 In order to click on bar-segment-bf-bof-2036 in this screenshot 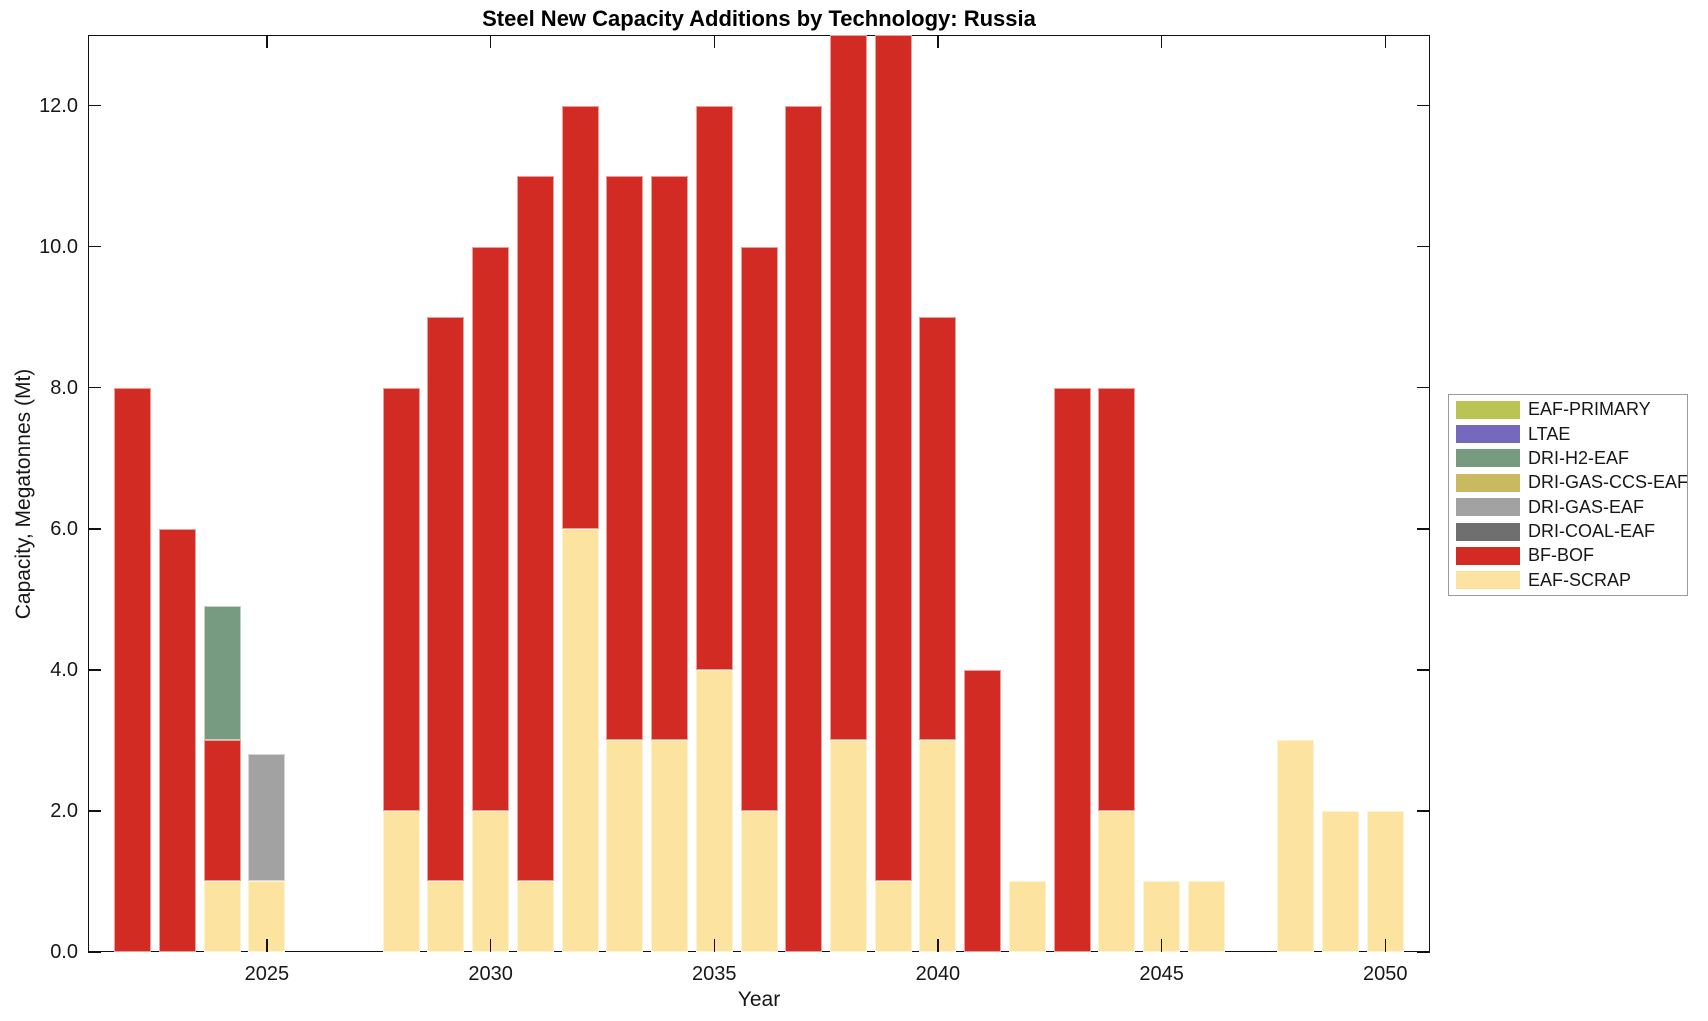, I will do `click(759, 528)`.